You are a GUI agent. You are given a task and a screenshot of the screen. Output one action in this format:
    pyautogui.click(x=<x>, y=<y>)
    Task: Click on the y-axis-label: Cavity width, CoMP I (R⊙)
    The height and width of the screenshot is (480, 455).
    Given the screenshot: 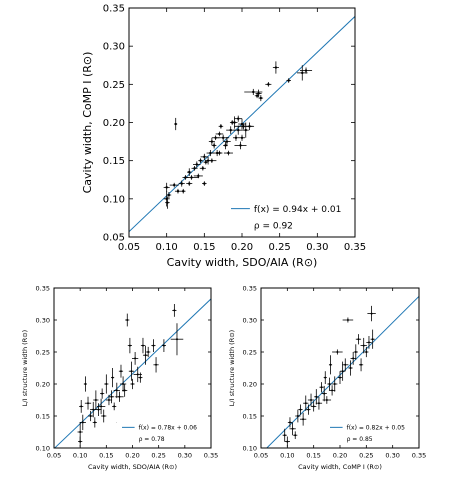 What is the action you would take?
    pyautogui.click(x=87, y=123)
    